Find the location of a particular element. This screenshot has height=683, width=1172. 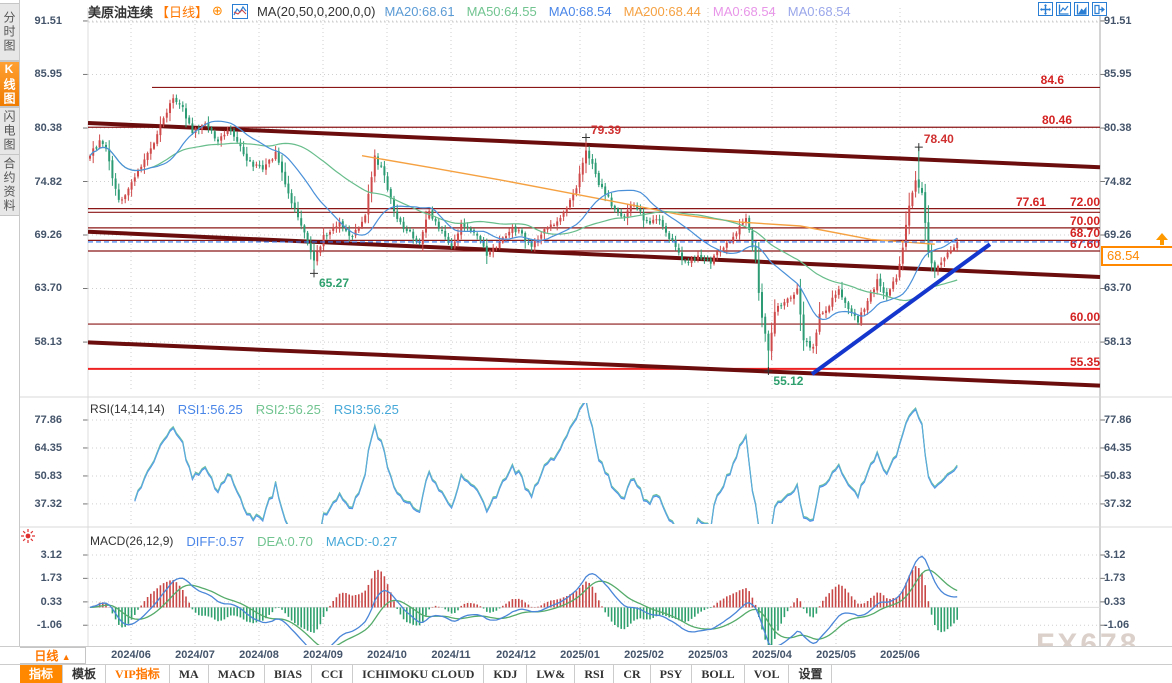

macd-axis-label-right: 3.12 is located at coordinates (1115, 555).